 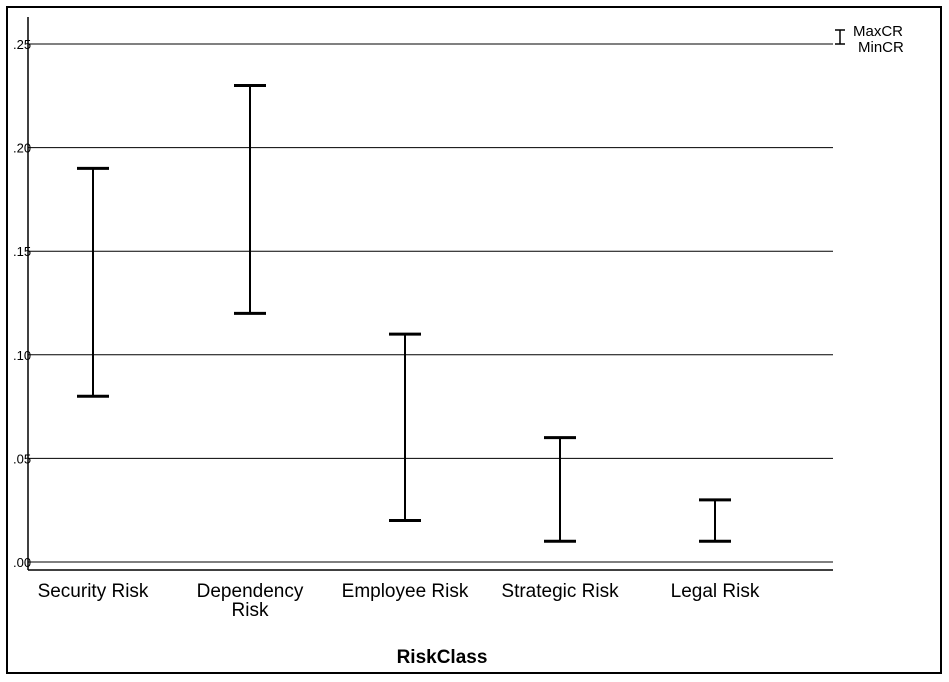 What do you see at coordinates (878, 31) in the screenshot?
I see `legend-max-label: MaxCR` at bounding box center [878, 31].